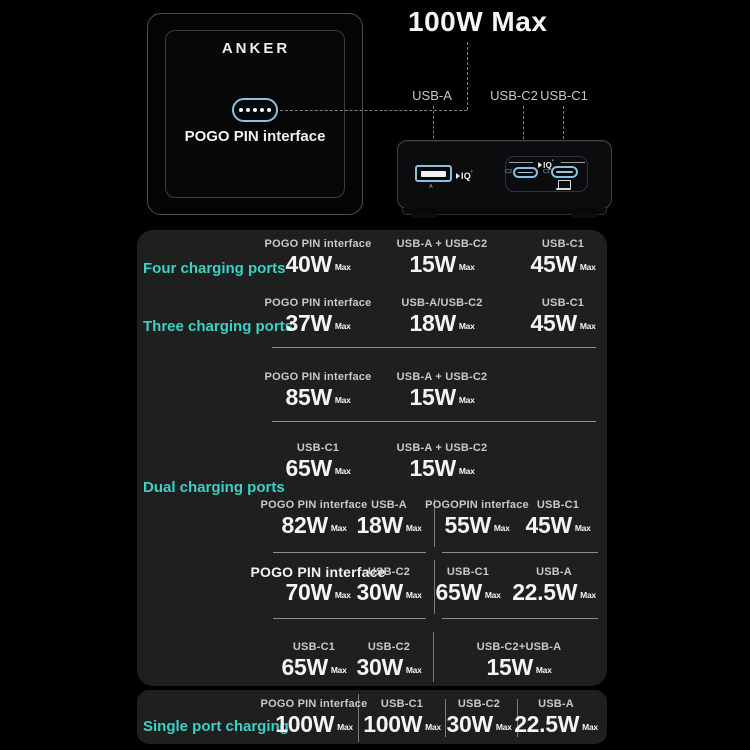  What do you see at coordinates (477, 505) in the screenshot?
I see `port-name-label: POGOPIN interface` at bounding box center [477, 505].